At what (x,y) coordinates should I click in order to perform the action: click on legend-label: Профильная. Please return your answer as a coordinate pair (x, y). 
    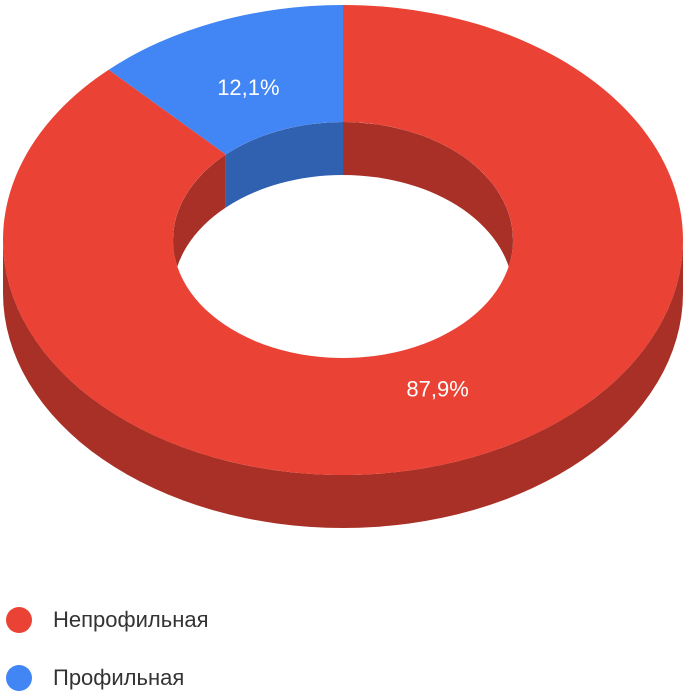
    Looking at the image, I should click on (118, 677).